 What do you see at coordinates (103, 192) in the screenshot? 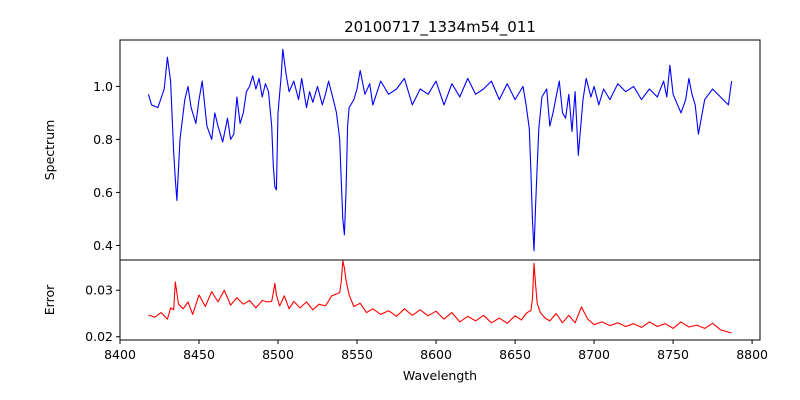
I see `spectrum-y-tick-label: 0.6` at bounding box center [103, 192].